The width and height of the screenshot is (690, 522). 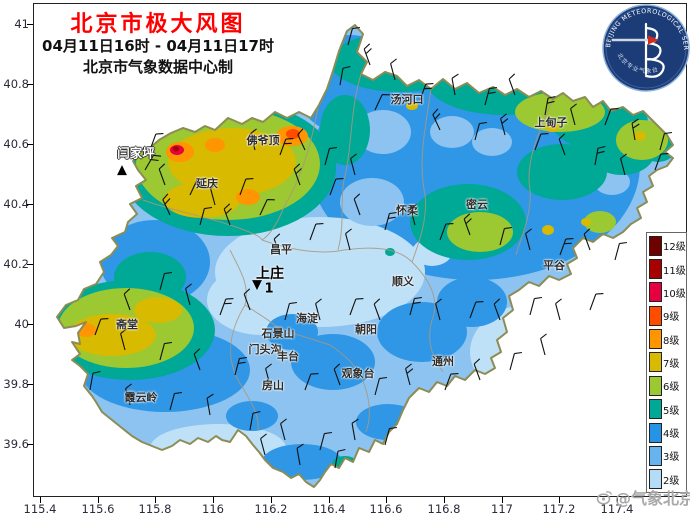 What do you see at coordinates (671, 481) in the screenshot?
I see `legend-label: 2级` at bounding box center [671, 481].